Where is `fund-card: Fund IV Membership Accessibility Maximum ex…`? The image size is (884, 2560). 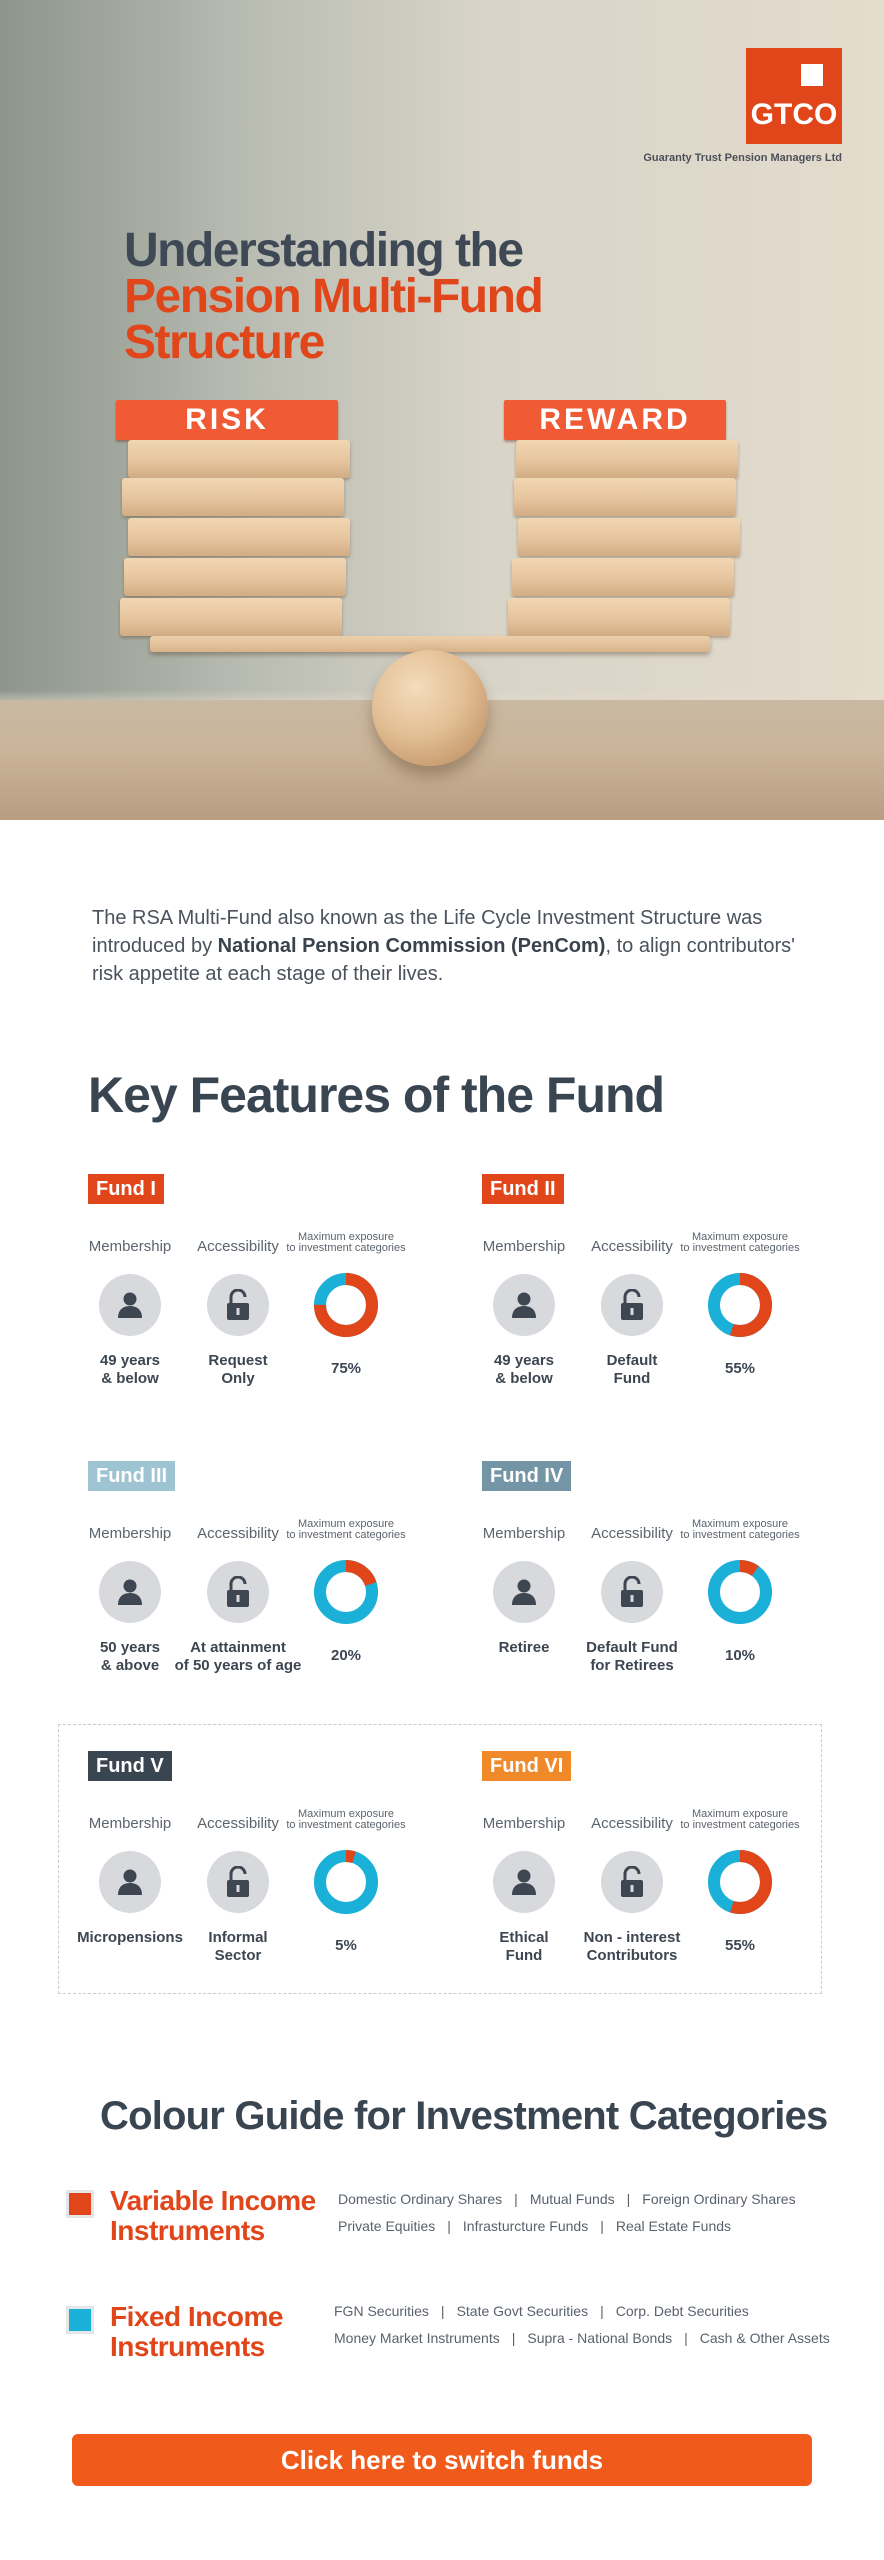 fund-card: Fund IV Membership Accessibility Maximum ex… is located at coordinates (662, 1581).